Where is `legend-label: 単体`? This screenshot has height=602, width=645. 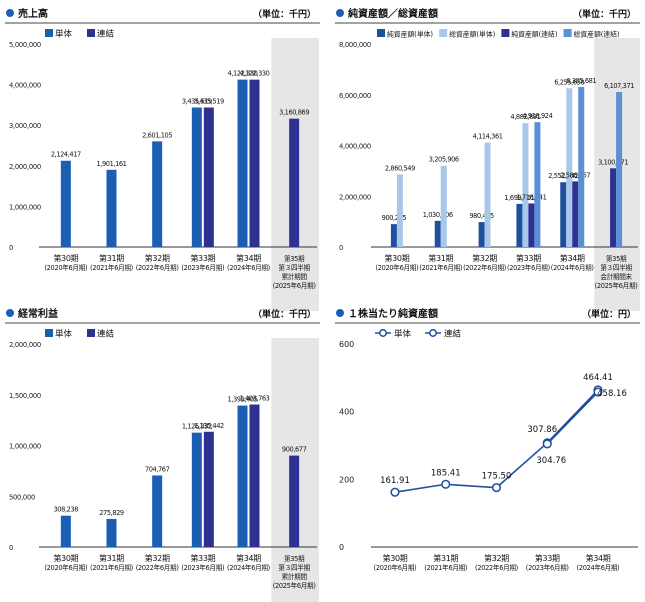
legend-label: 単体 is located at coordinates (64, 34).